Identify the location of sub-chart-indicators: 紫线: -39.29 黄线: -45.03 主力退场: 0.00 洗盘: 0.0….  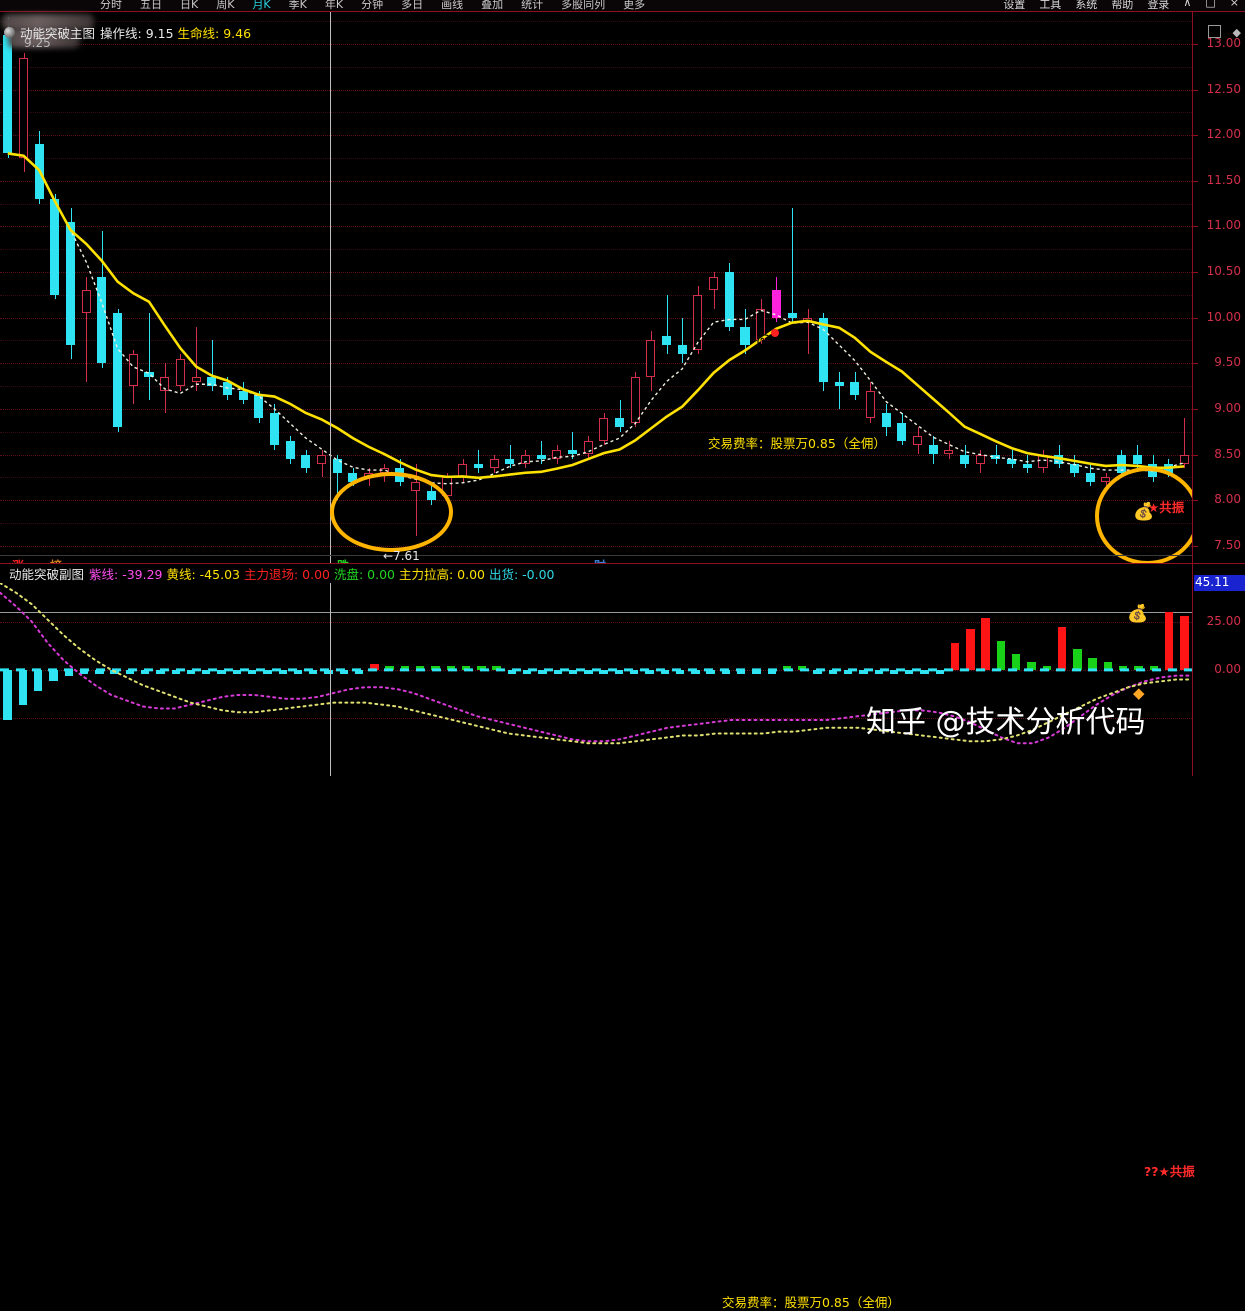
(321, 573).